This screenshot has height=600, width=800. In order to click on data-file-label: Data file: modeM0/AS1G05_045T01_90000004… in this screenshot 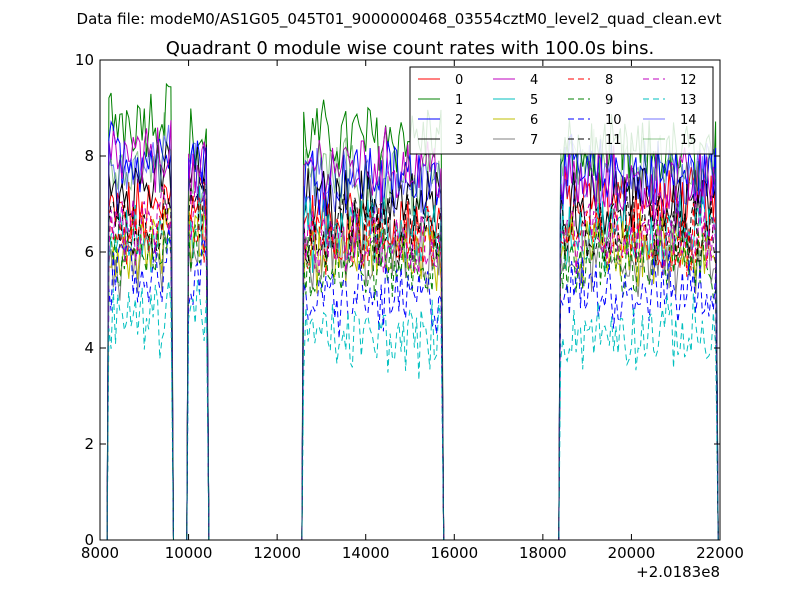, I will do `click(399, 19)`.